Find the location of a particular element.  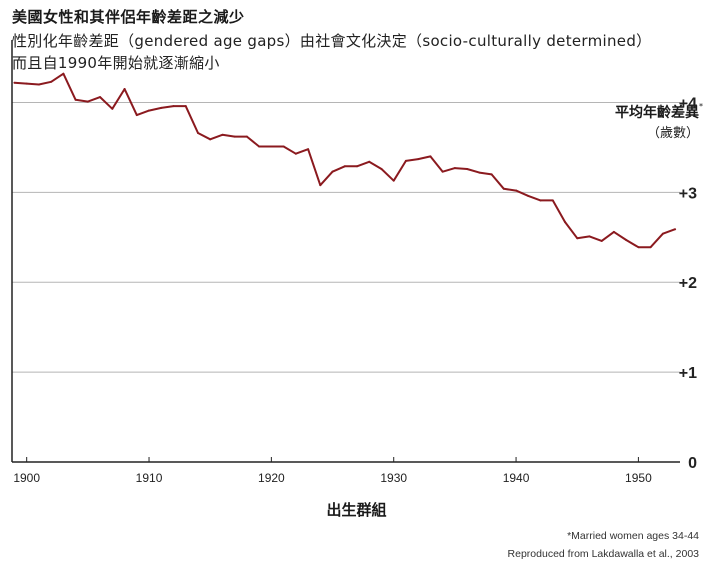

x-tick-label: 1930 is located at coordinates (393, 478).